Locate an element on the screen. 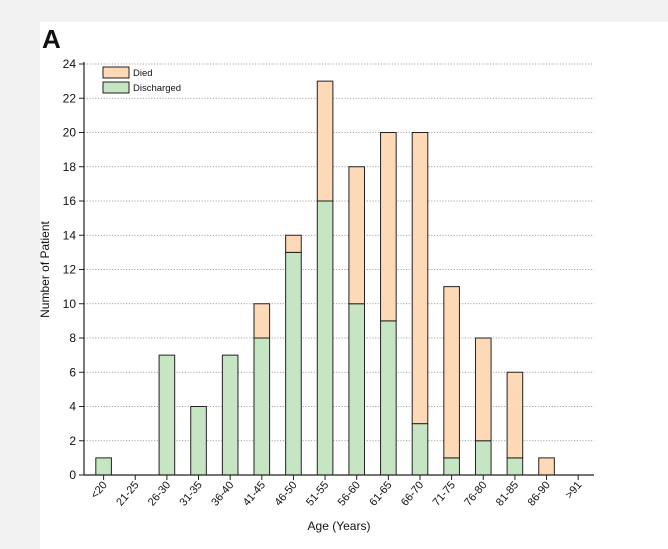 This screenshot has width=668, height=549. y-tick-label: 22 is located at coordinates (70, 98).